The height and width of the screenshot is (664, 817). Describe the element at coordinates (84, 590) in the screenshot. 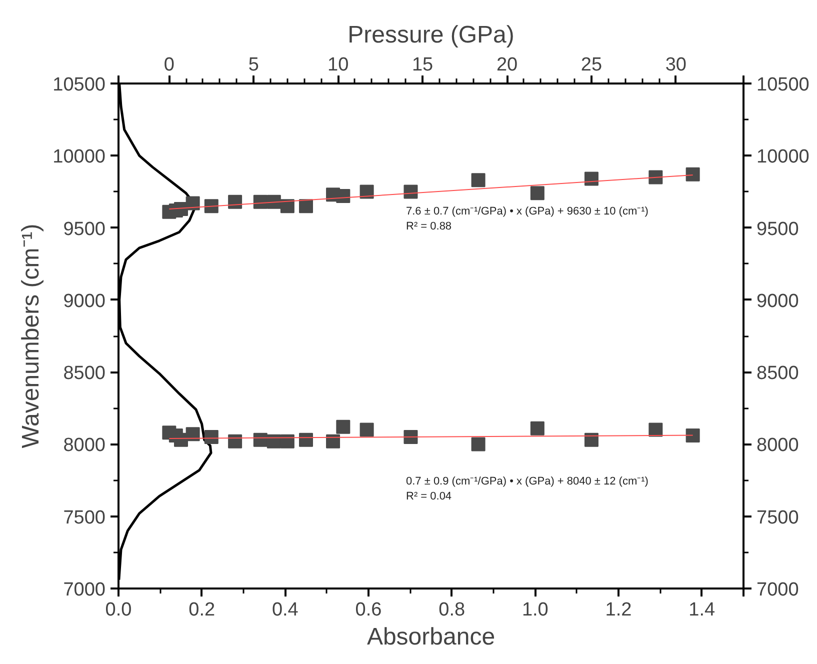

I see `y-tick-label: 7000` at that location.